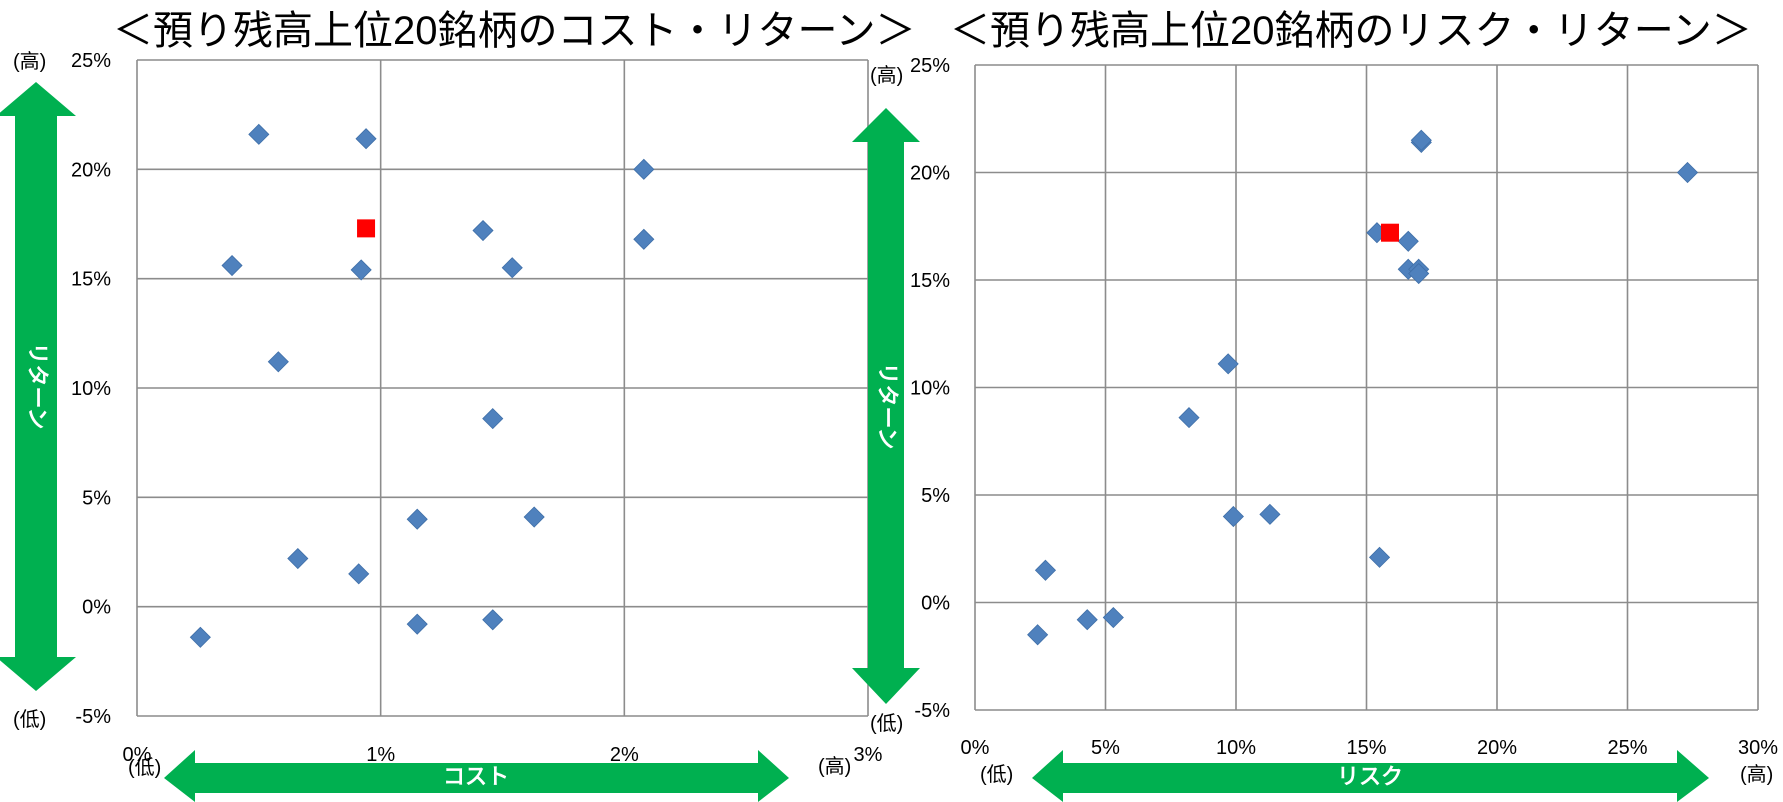  Describe the element at coordinates (996, 774) in the screenshot. I see `risk-x-low-label: (低)` at that location.